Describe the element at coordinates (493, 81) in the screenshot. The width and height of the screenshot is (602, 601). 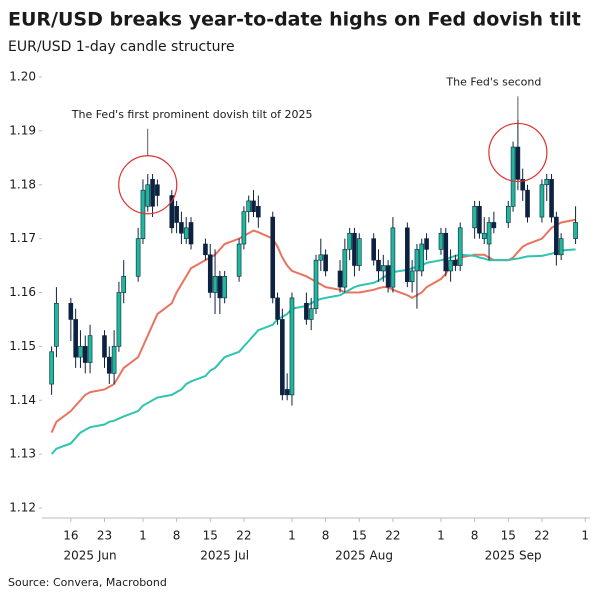
I see `annotation-text: The Fed's second` at that location.